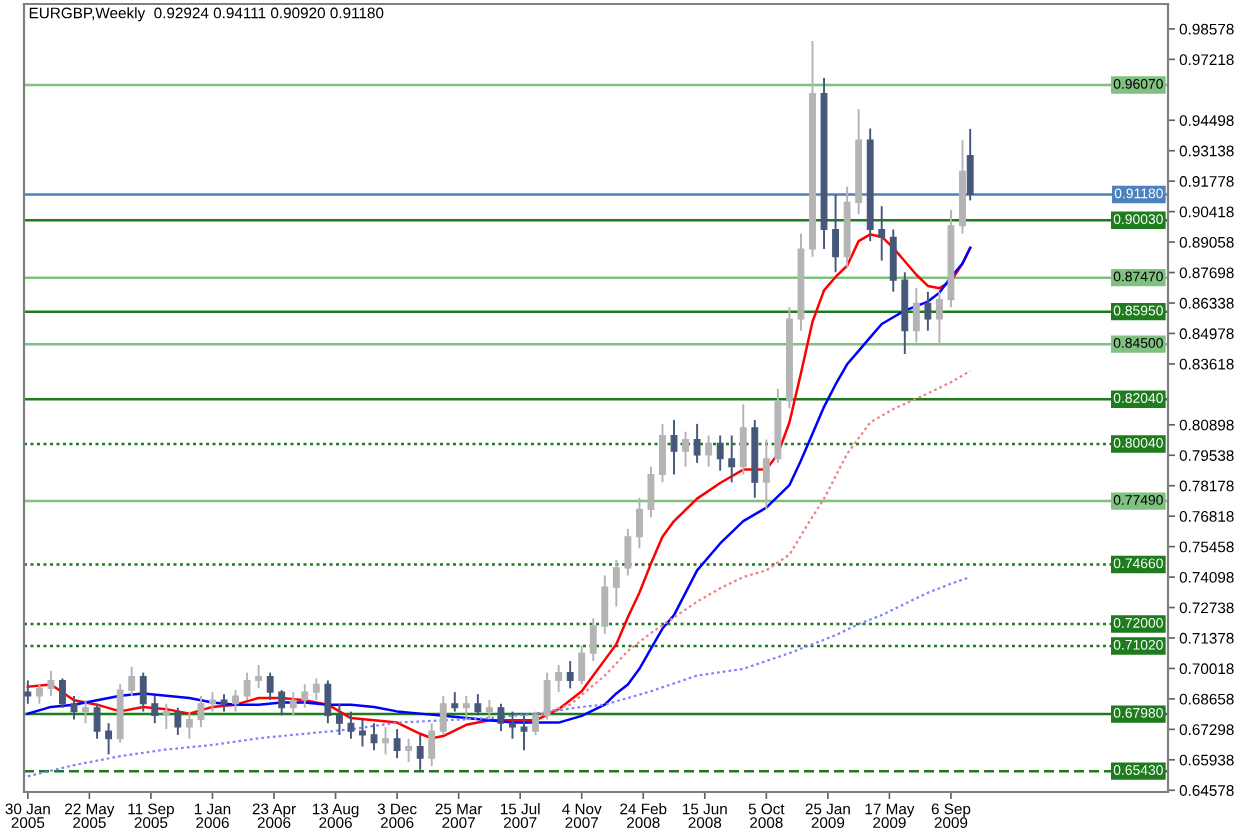 This screenshot has width=1250, height=832. What do you see at coordinates (753, 543) in the screenshot?
I see `line-series` at bounding box center [753, 543].